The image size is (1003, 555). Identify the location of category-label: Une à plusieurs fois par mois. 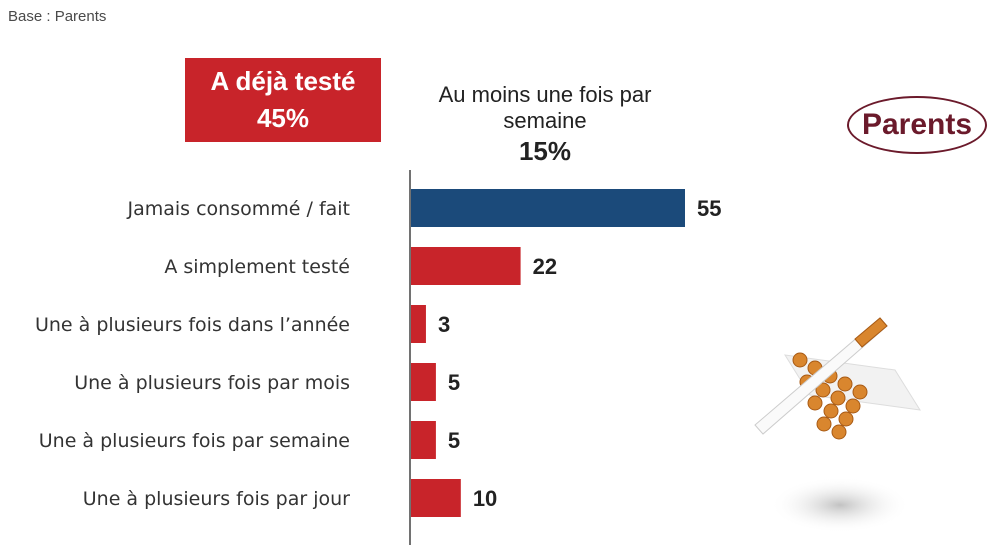
(212, 383).